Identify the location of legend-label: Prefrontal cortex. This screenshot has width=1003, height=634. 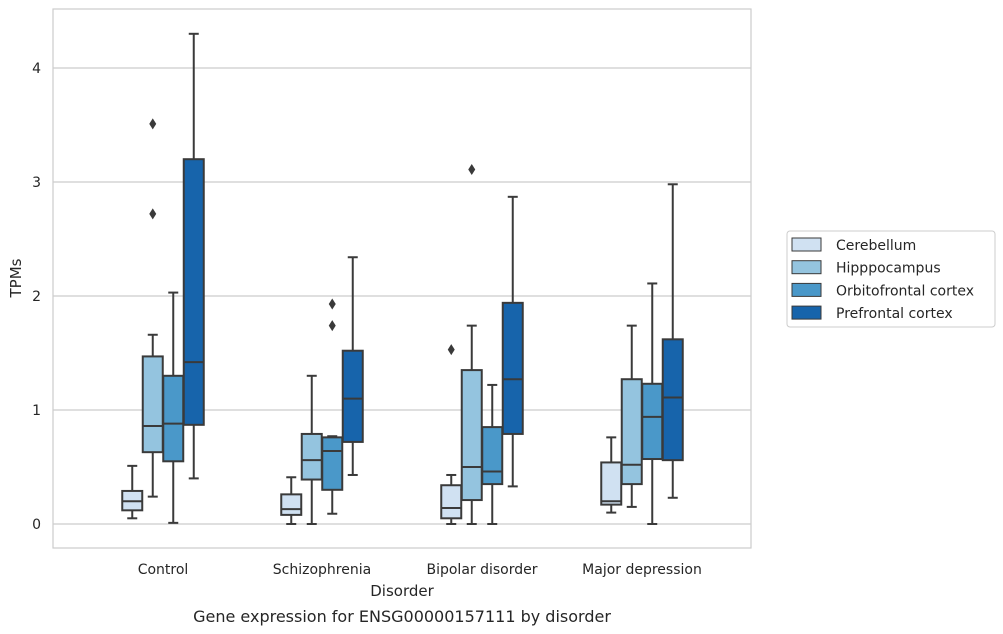
(894, 314).